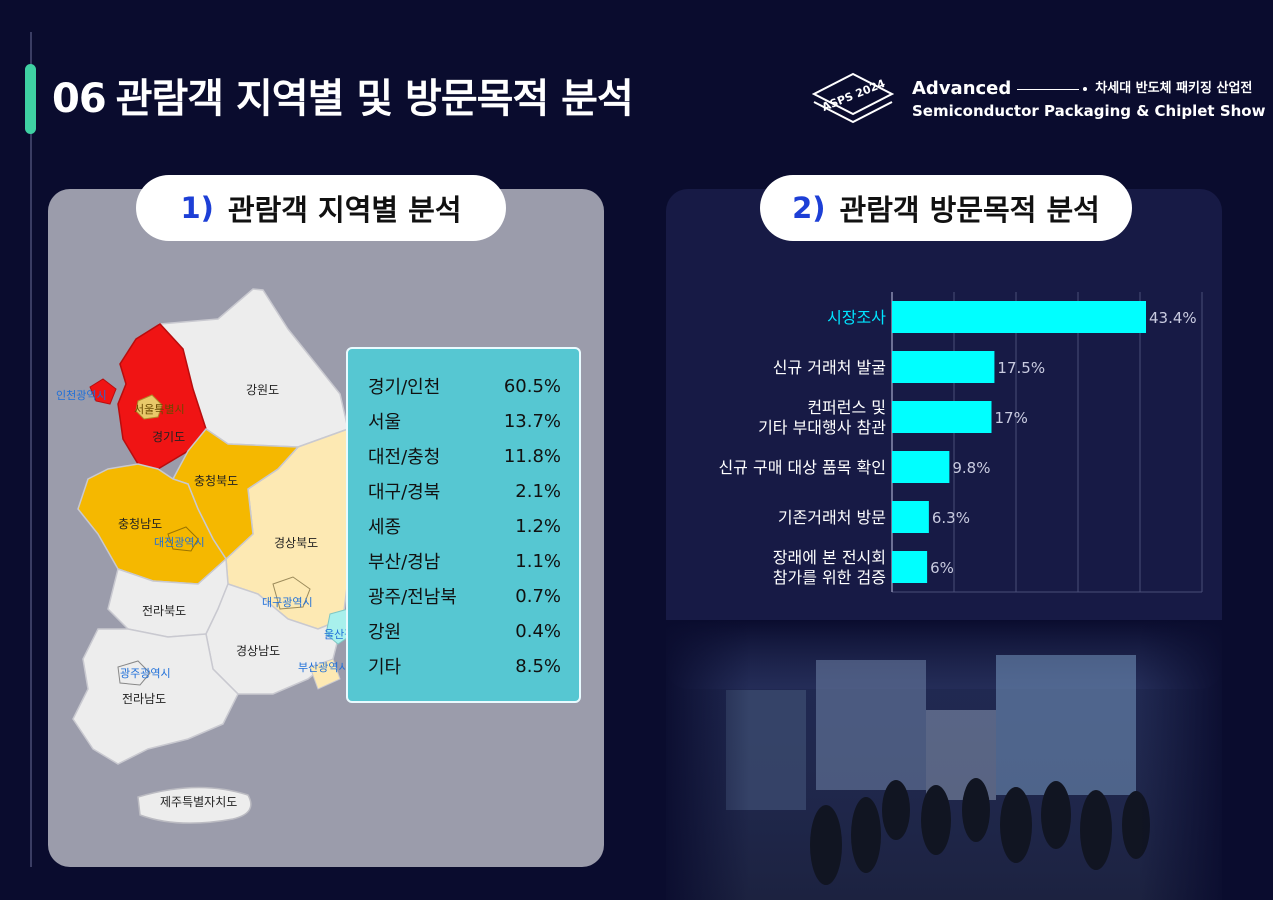 The image size is (1273, 900). I want to click on stat-region: 세종, so click(385, 527).